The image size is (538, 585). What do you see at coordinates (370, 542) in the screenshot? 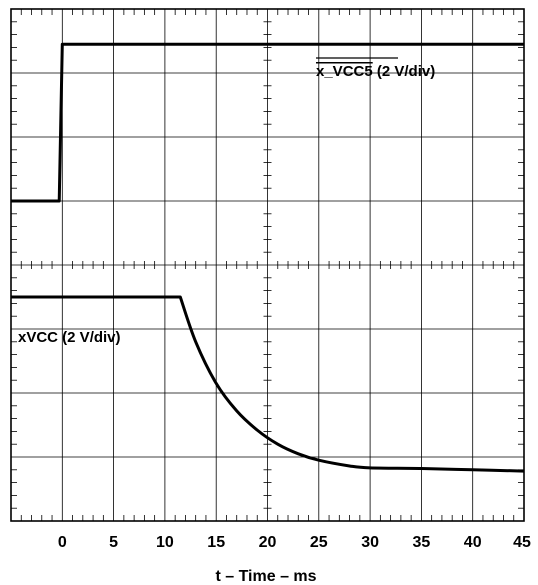
I see `x-tick-label: 30` at bounding box center [370, 542].